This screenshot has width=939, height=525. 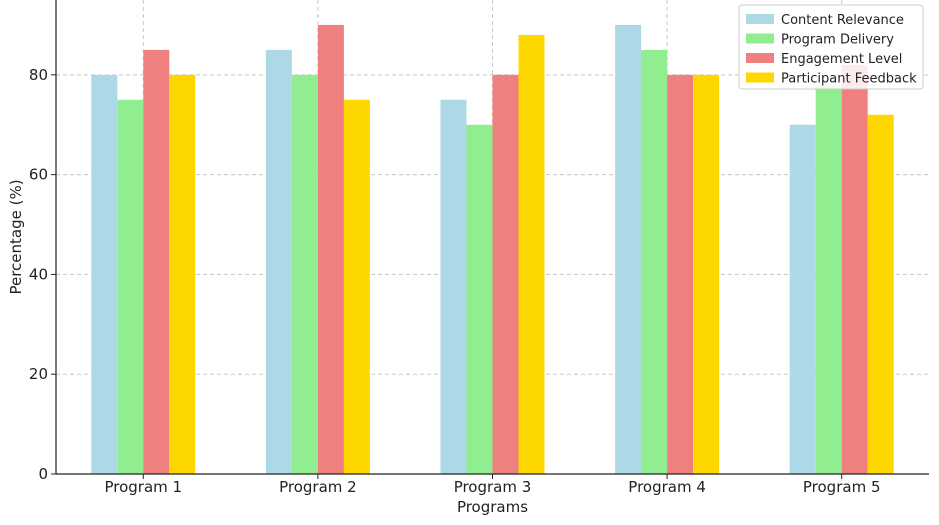 What do you see at coordinates (842, 487) in the screenshot?
I see `x-tick-label: Program 5` at bounding box center [842, 487].